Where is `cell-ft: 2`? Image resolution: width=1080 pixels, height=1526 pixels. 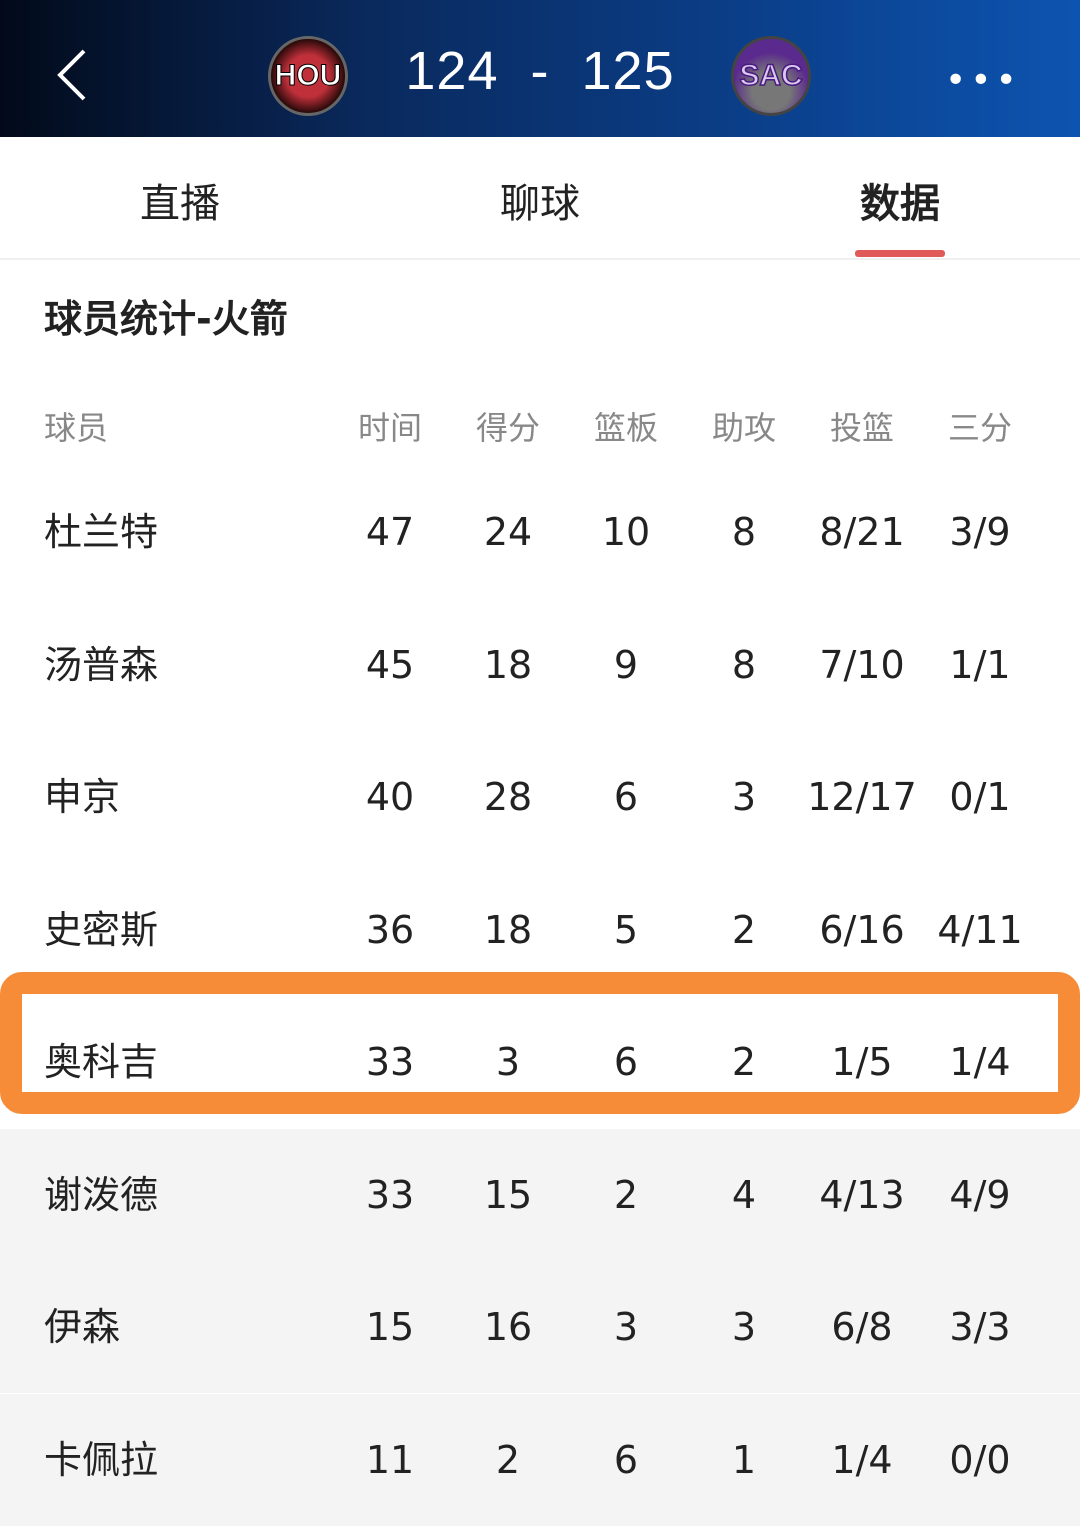
cell-ft: 2 is located at coordinates (1060, 930).